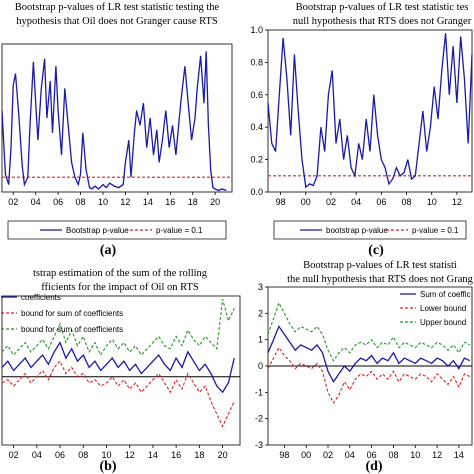 The height and width of the screenshot is (474, 474). Describe the element at coordinates (176, 455) in the screenshot. I see `x-tick-label-b: 16` at that location.